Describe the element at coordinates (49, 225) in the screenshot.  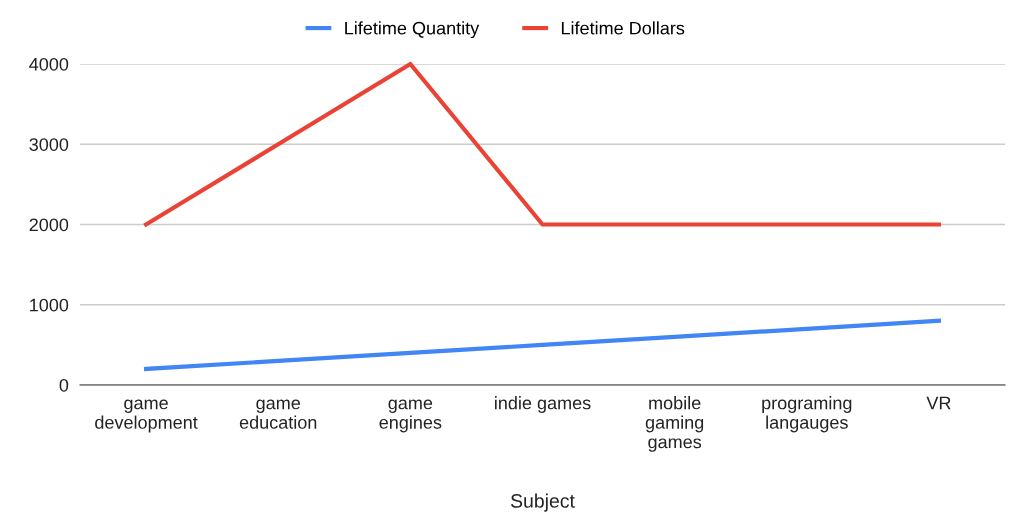
I see `y-tick-label: 2000` at that location.